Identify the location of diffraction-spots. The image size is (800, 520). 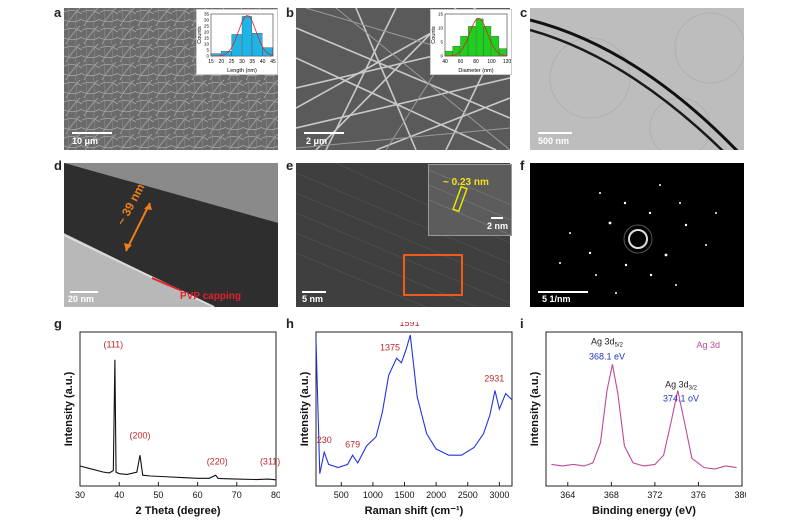
(638, 239).